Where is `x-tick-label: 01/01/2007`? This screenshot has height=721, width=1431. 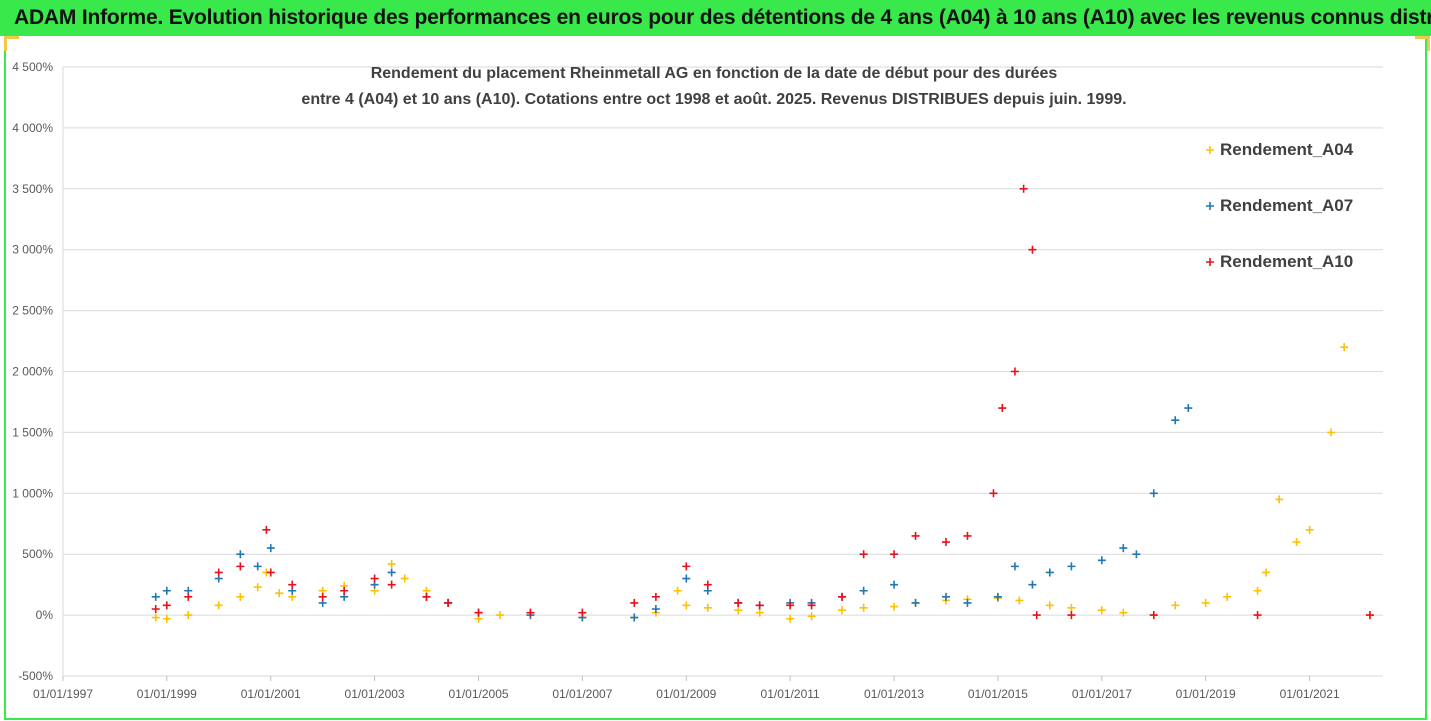
x-tick-label: 01/01/2007 is located at coordinates (582, 694).